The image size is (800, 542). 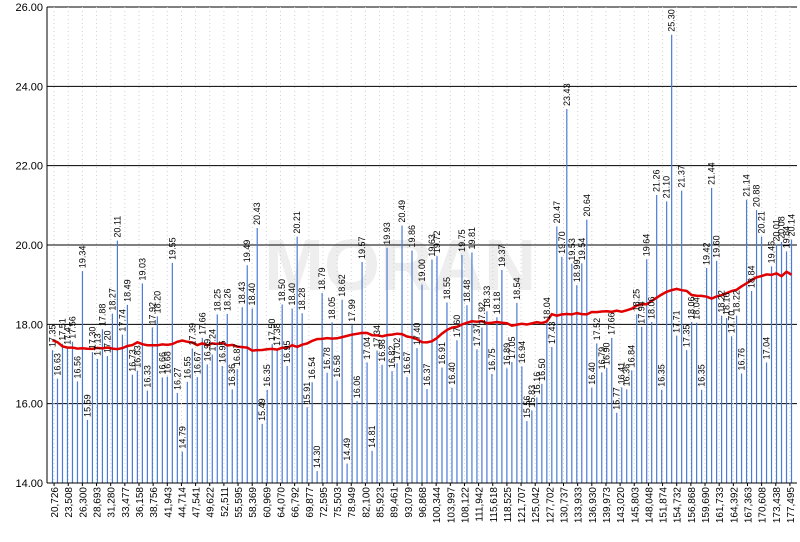 What do you see at coordinates (622, 373) in the screenshot?
I see `data-label: 16.41` at bounding box center [622, 373].